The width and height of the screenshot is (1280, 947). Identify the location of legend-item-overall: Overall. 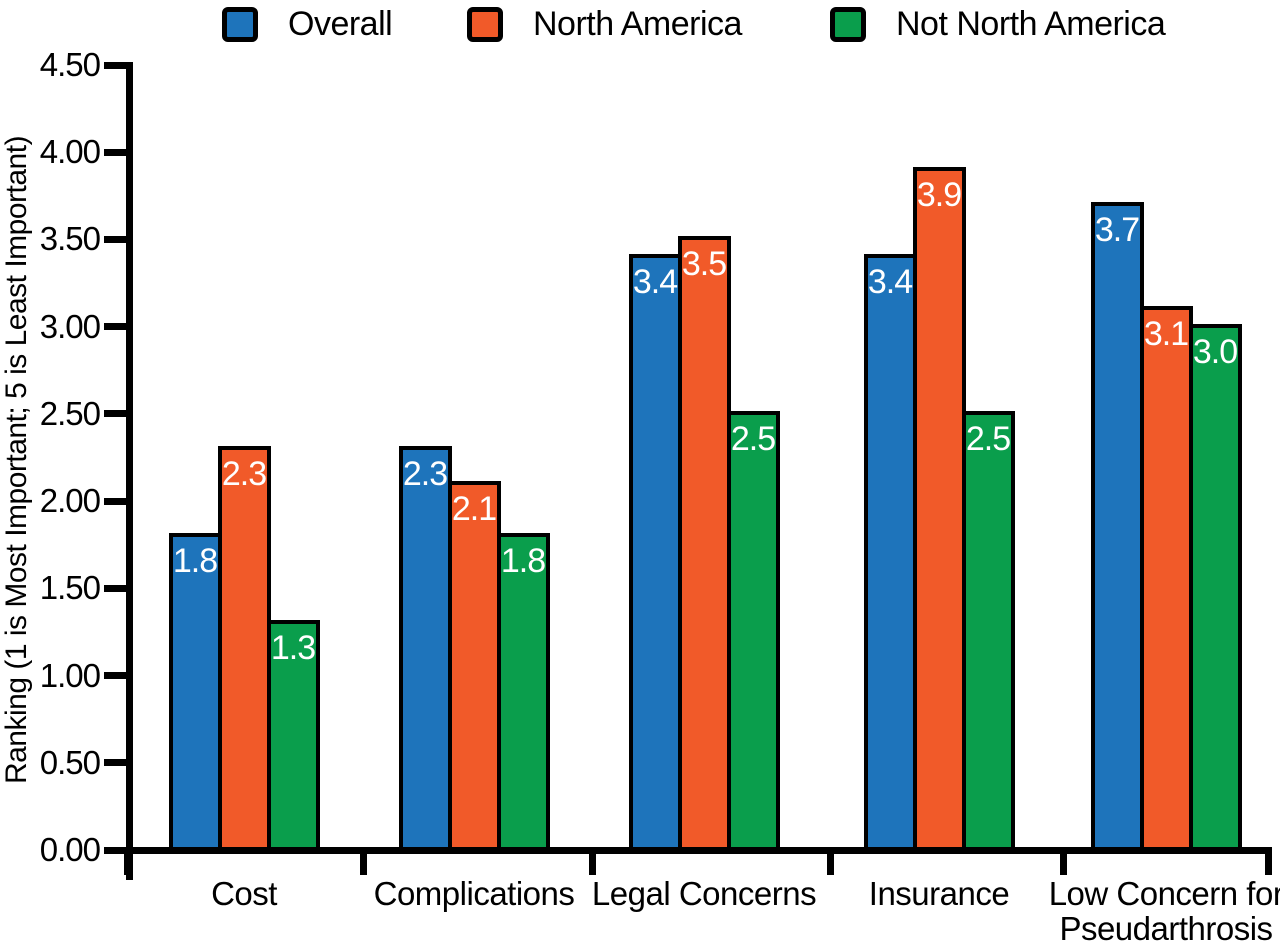
(307, 24).